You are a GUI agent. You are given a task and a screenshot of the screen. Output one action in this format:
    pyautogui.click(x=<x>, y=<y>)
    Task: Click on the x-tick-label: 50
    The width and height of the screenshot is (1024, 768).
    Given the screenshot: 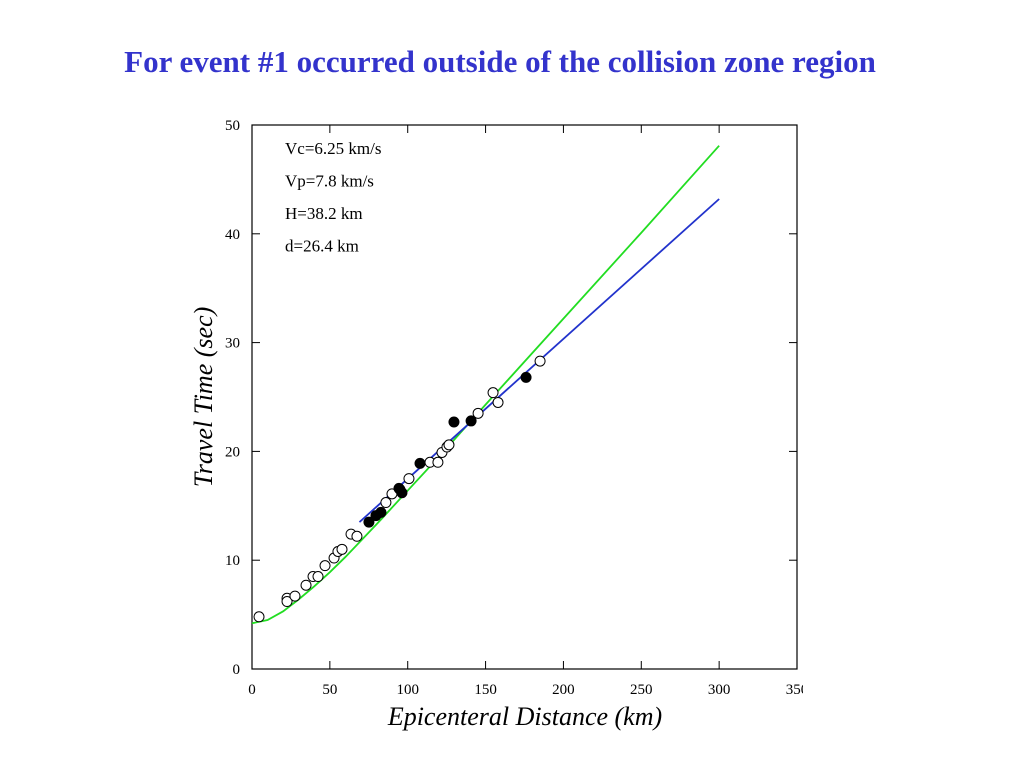 What is the action you would take?
    pyautogui.click(x=329, y=690)
    